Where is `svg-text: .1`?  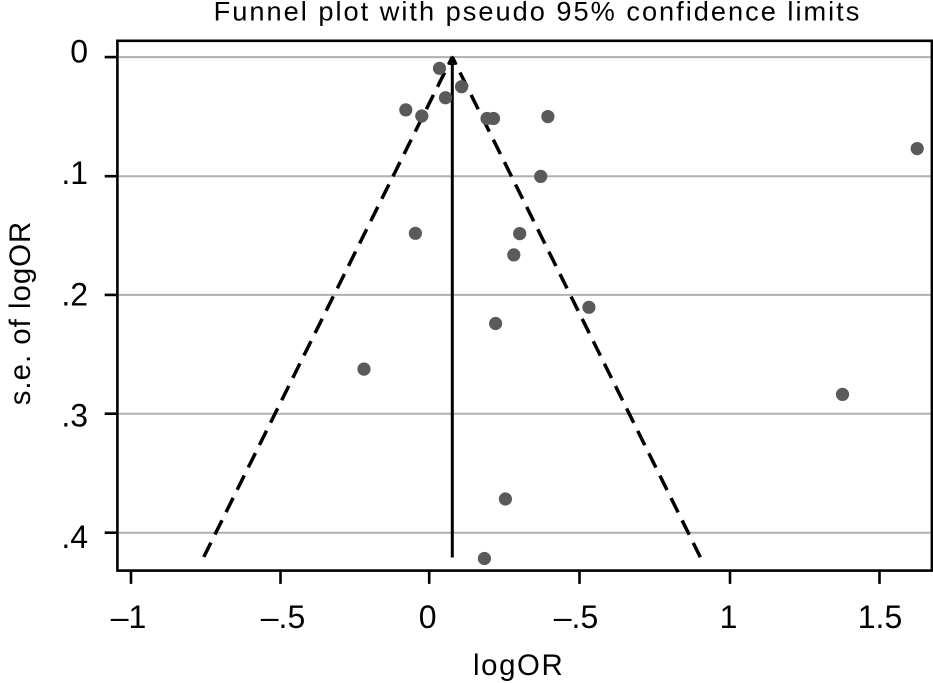 svg-text: .1 is located at coordinates (74, 173).